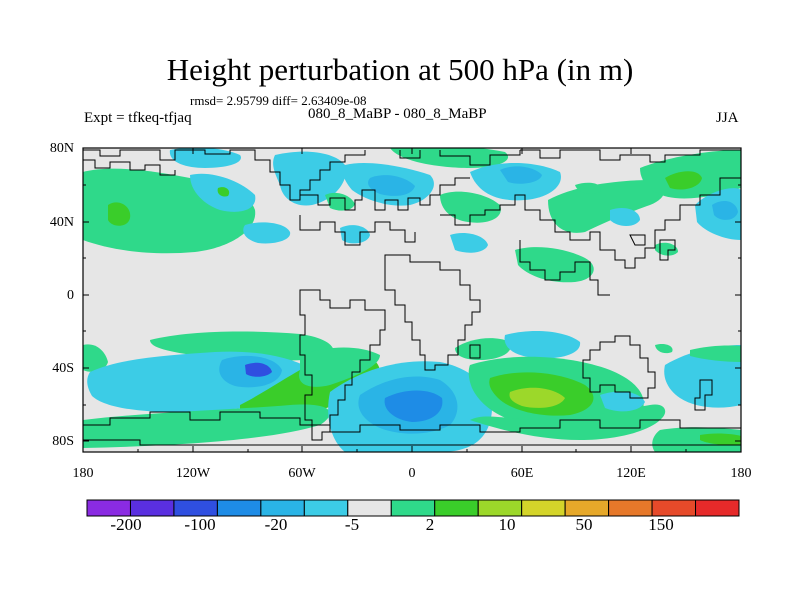 This screenshot has height=600, width=800. I want to click on season-label: JJA, so click(727, 118).